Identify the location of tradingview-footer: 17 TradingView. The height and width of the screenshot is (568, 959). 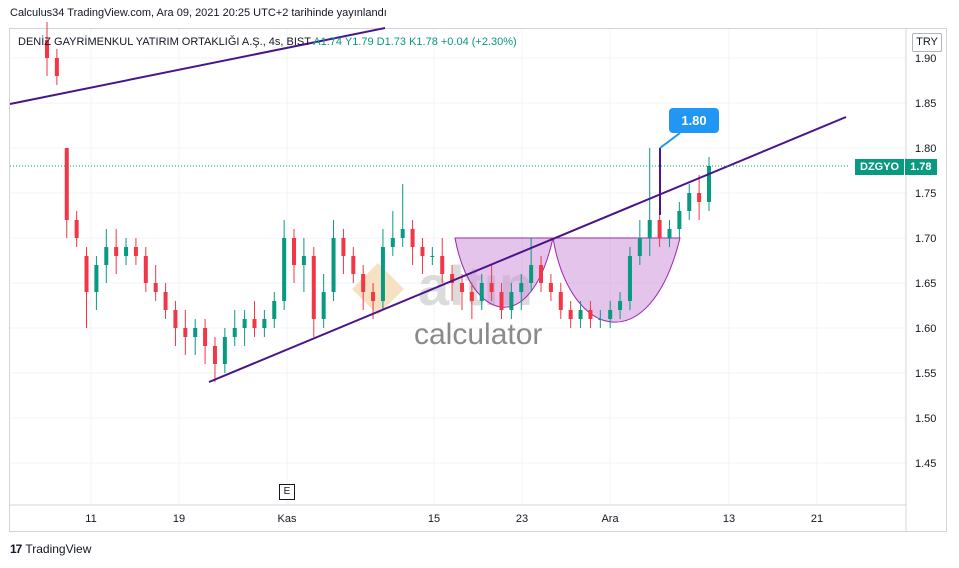
(50, 549).